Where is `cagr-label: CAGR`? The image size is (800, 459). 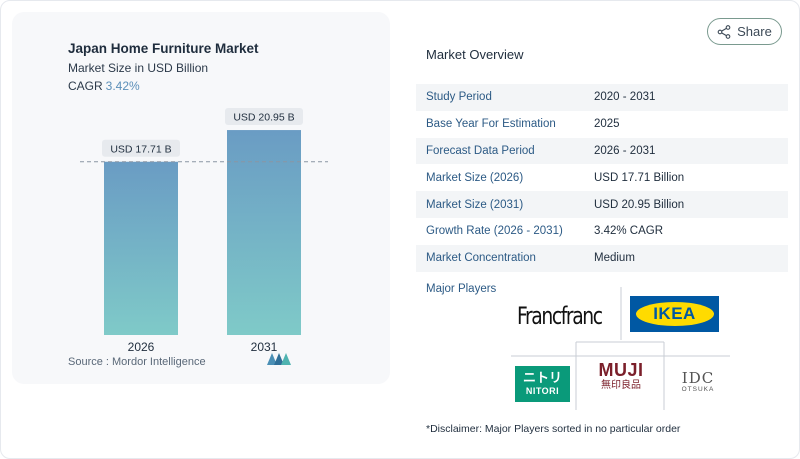
cagr-label: CAGR is located at coordinates (85, 86).